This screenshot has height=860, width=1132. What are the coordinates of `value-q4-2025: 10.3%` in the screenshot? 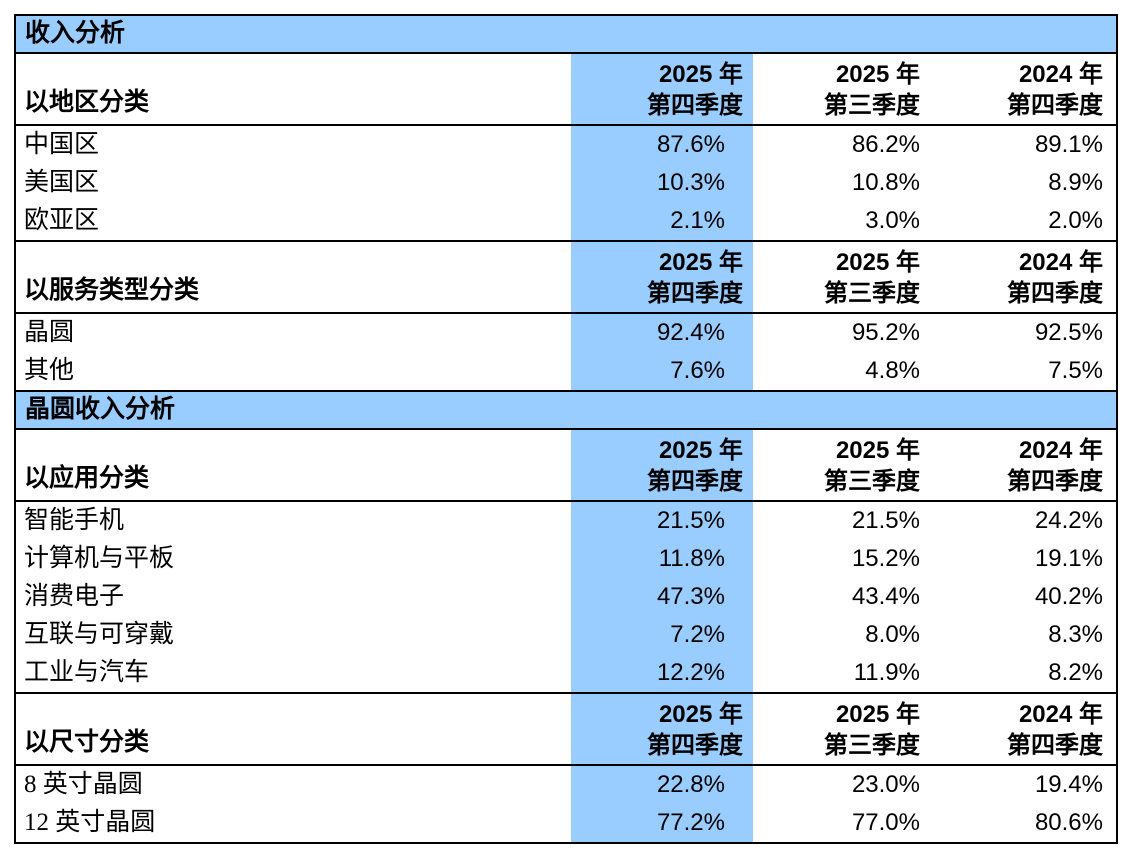 It's located at (662, 183).